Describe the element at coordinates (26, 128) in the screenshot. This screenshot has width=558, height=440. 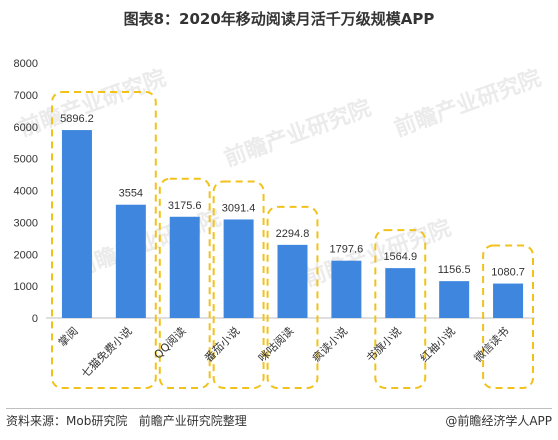
I see `y-tick-label-6: 6000` at that location.